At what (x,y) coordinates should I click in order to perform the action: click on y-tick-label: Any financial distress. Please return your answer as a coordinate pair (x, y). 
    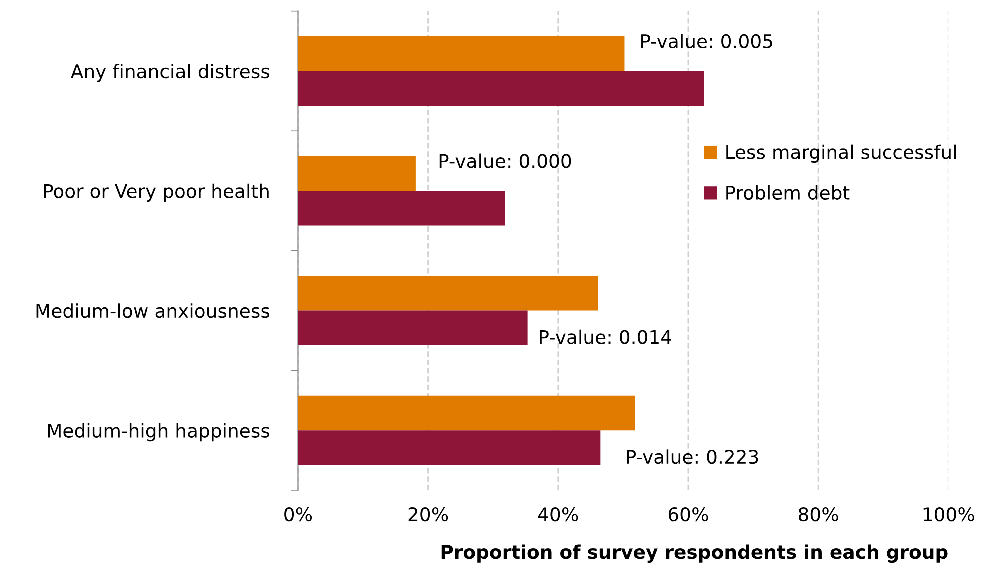
    Looking at the image, I should click on (170, 73).